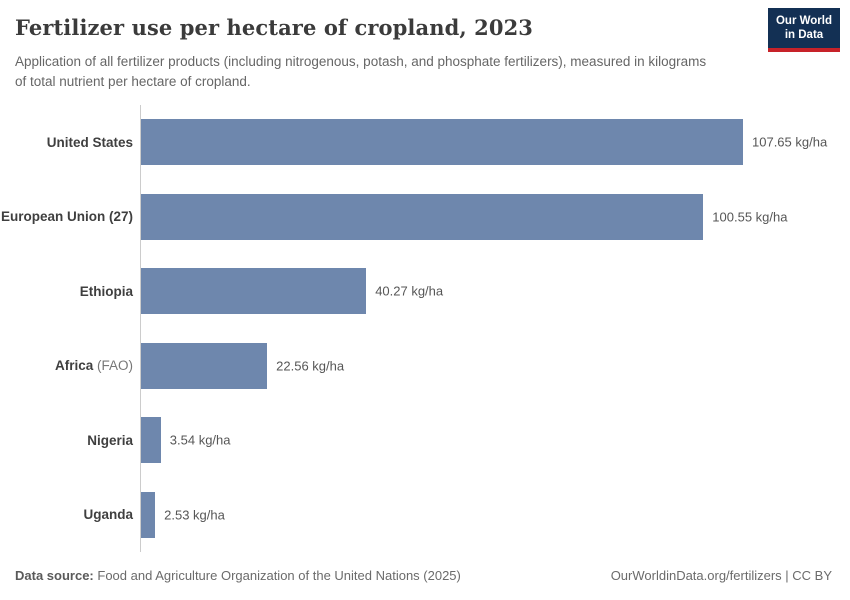 This screenshot has width=850, height=600. I want to click on value-label: 40.27 kg/ha, so click(409, 291).